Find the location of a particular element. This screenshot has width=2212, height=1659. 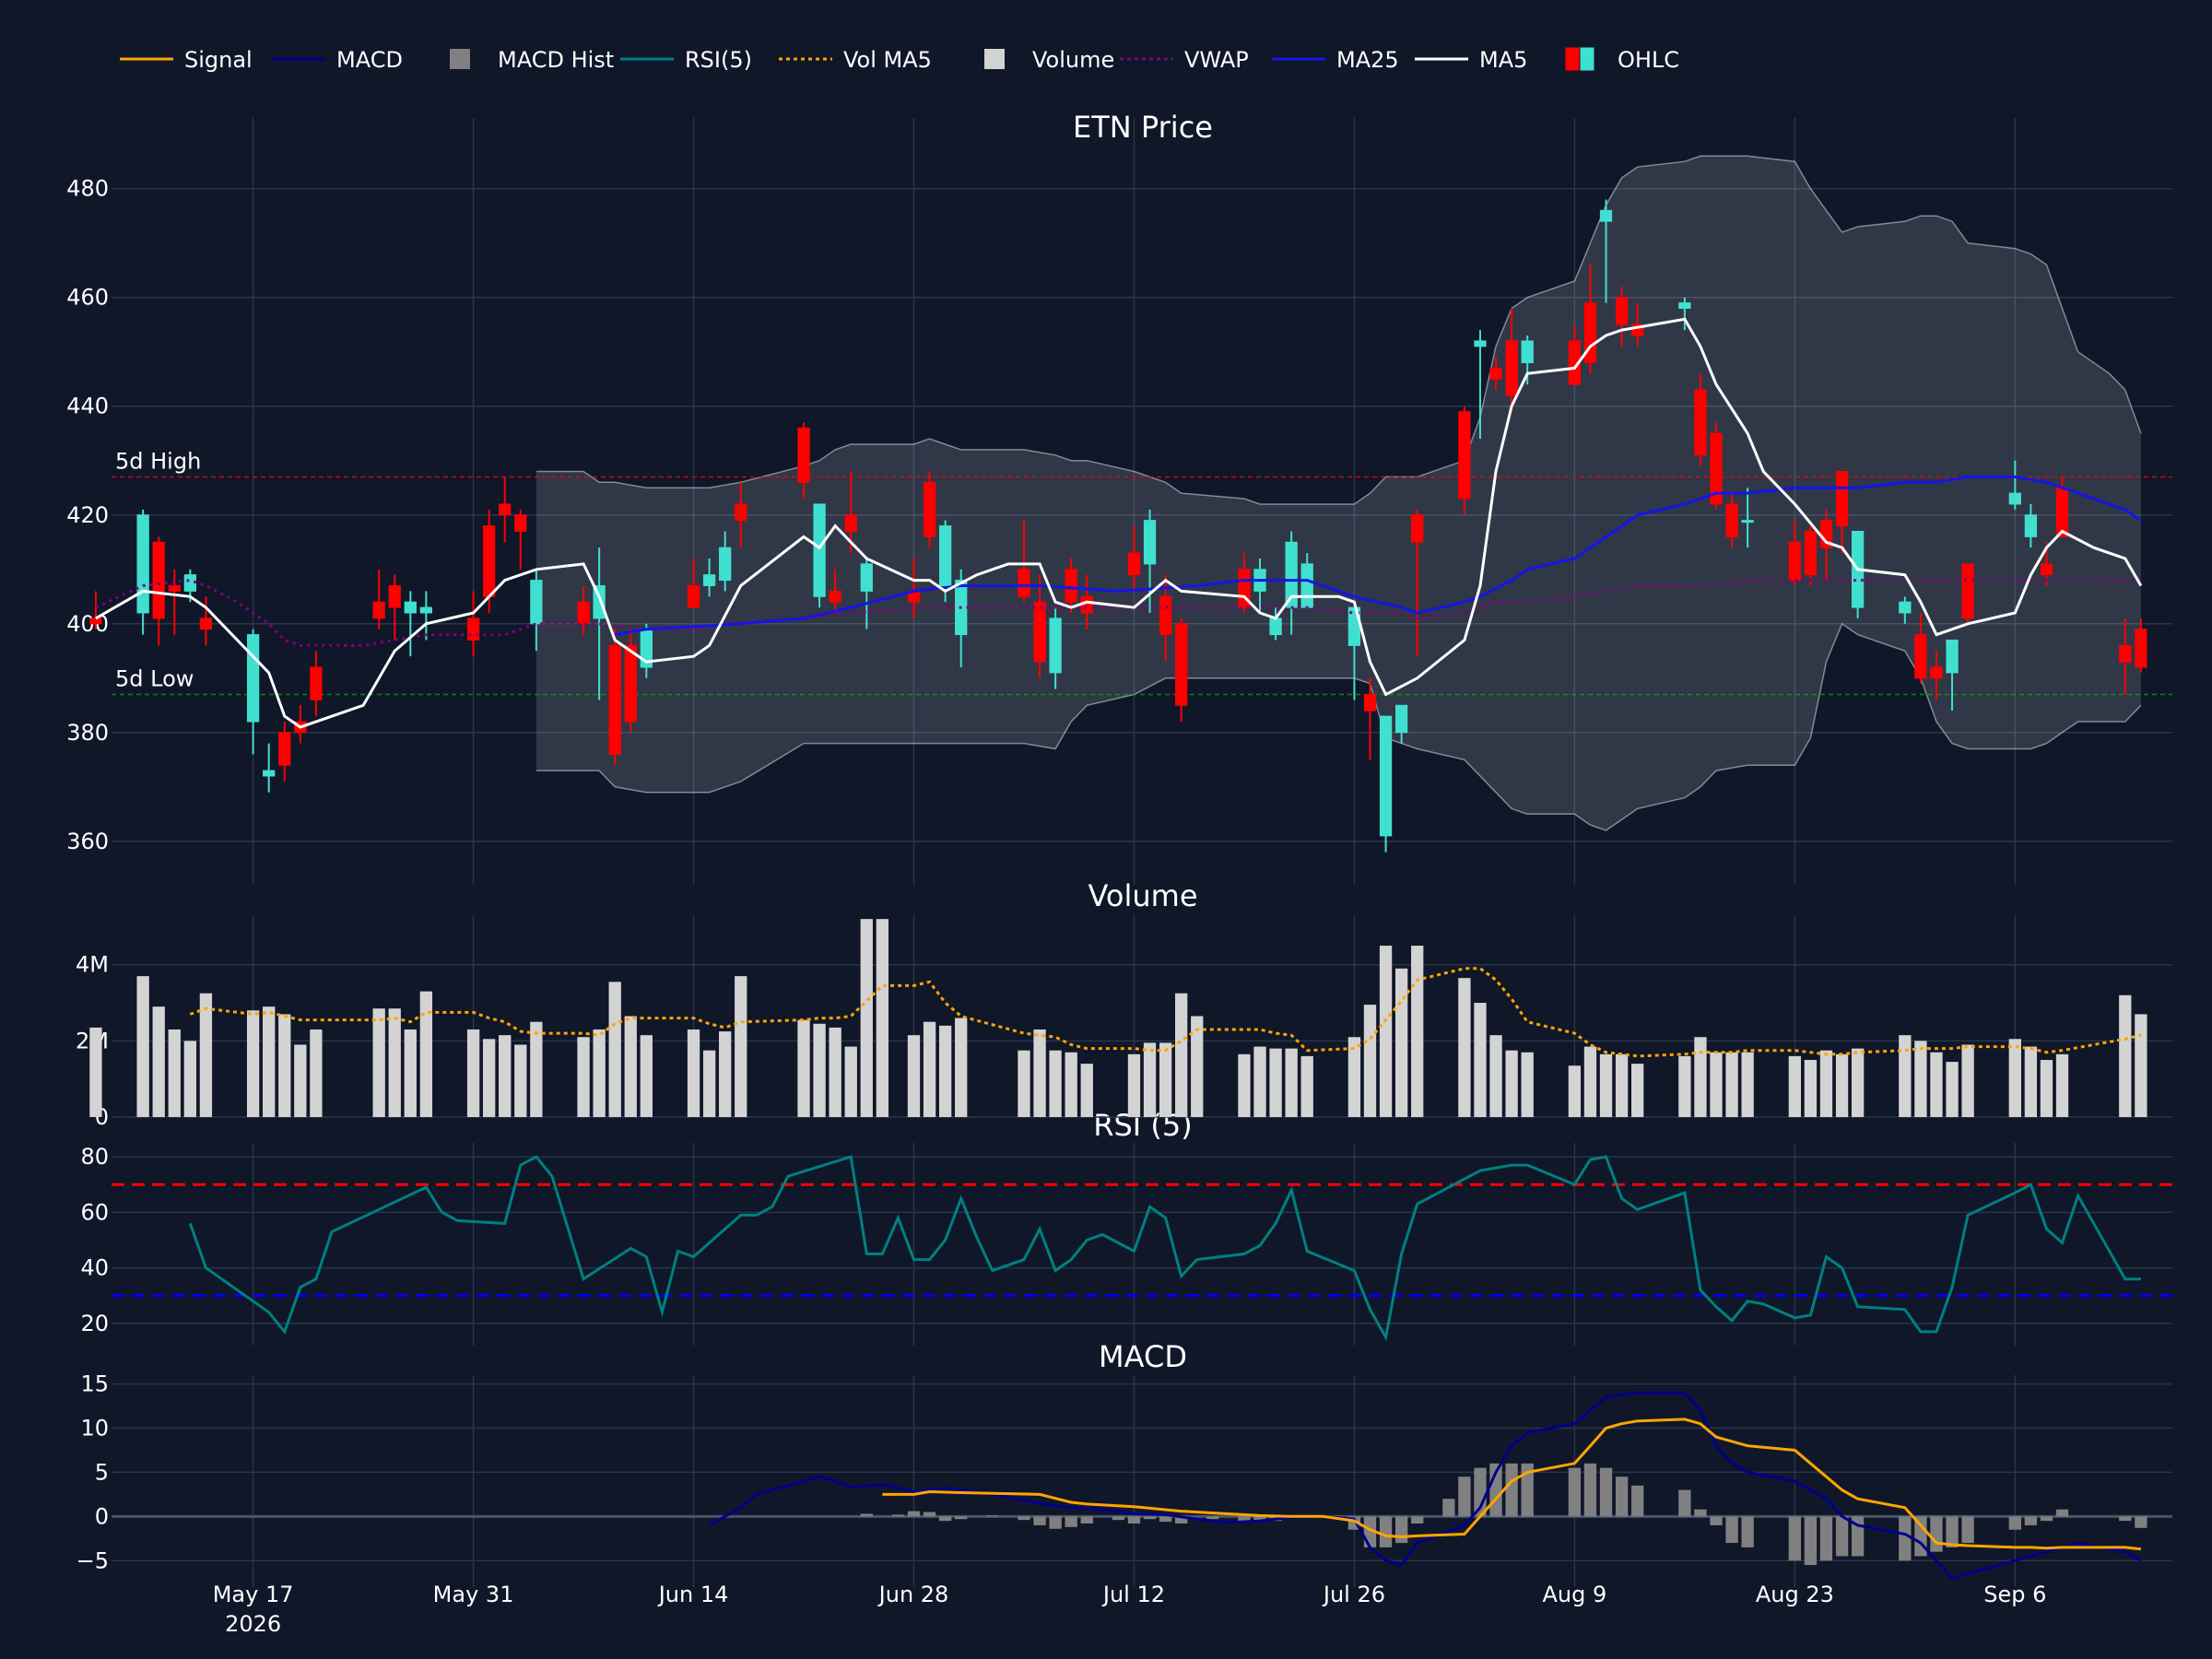

macd-tick-label: 0 is located at coordinates (102, 1516).